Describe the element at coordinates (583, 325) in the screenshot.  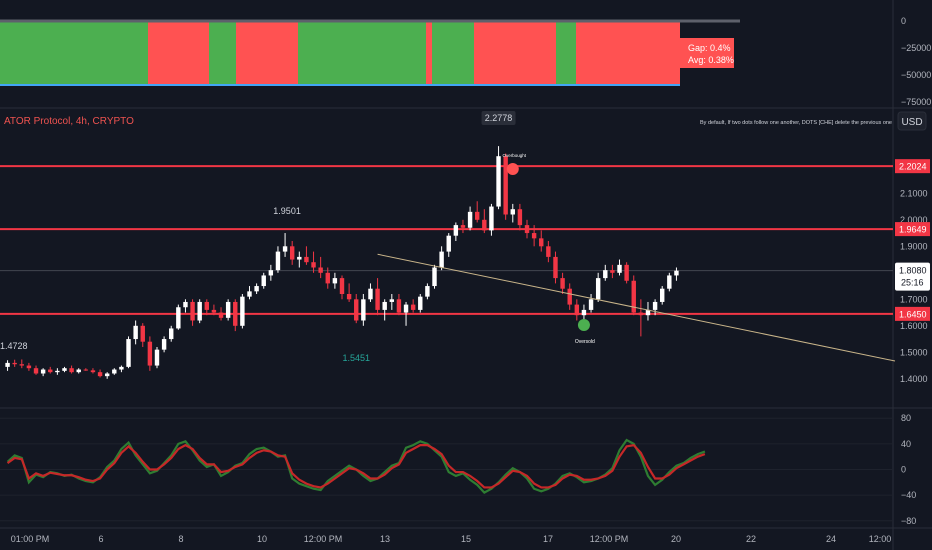
I see `oversold-dot` at that location.